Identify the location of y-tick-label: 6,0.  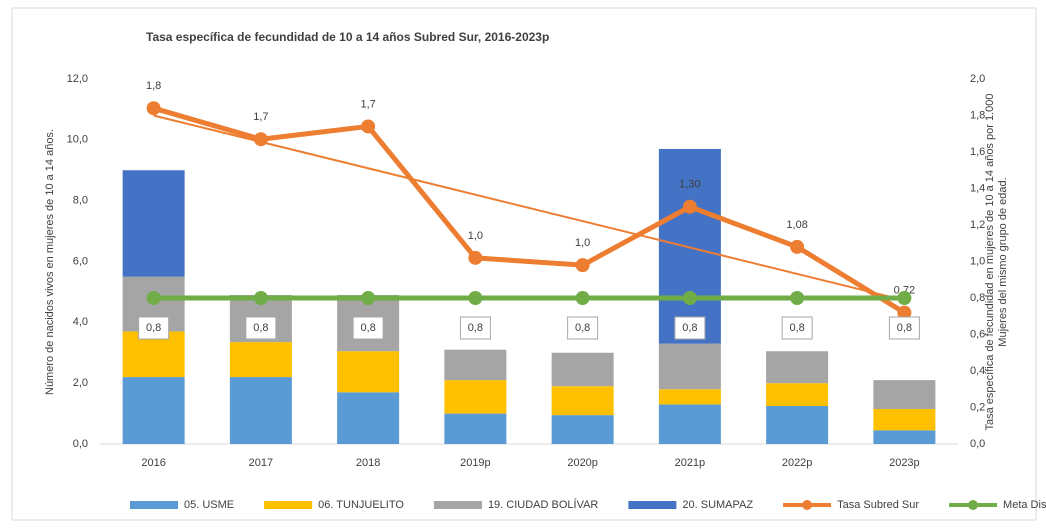
(80, 261).